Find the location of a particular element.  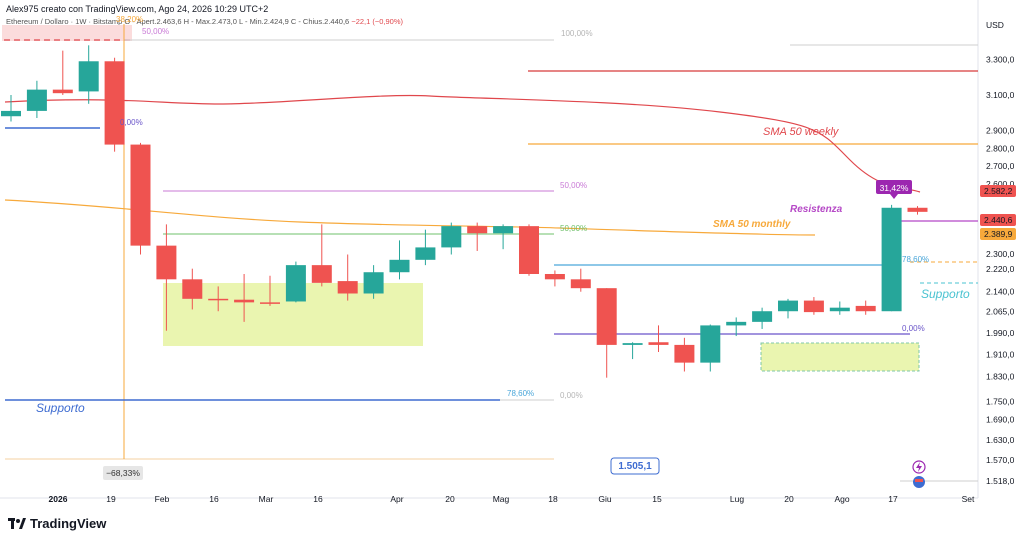

low-price-marker-box is located at coordinates (635, 466).